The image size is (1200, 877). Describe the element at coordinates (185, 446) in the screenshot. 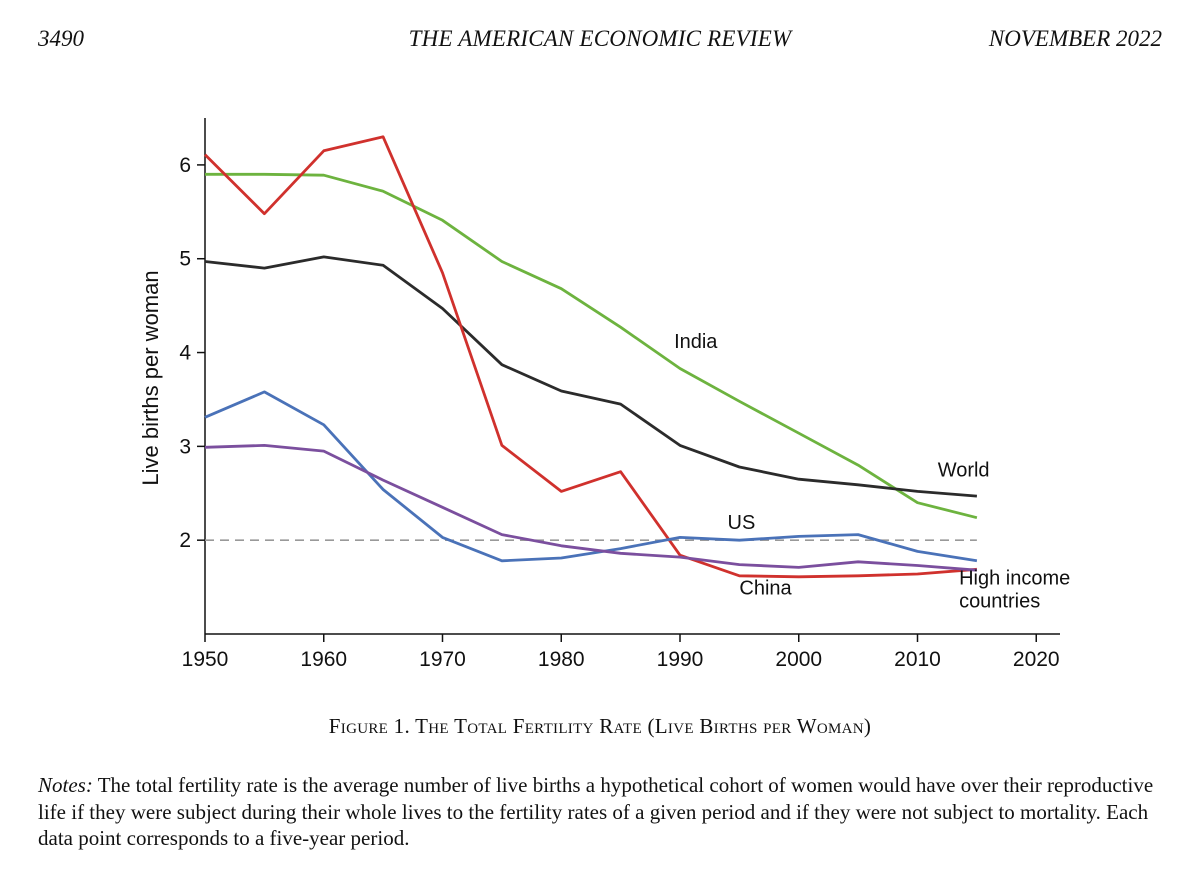

I see `y-tick-label: 3` at that location.